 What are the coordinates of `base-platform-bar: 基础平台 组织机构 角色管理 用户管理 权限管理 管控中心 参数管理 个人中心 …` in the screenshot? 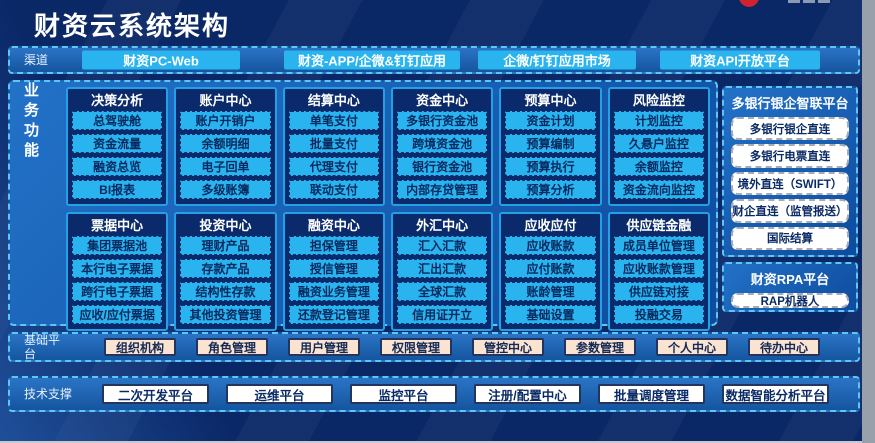 It's located at (434, 347).